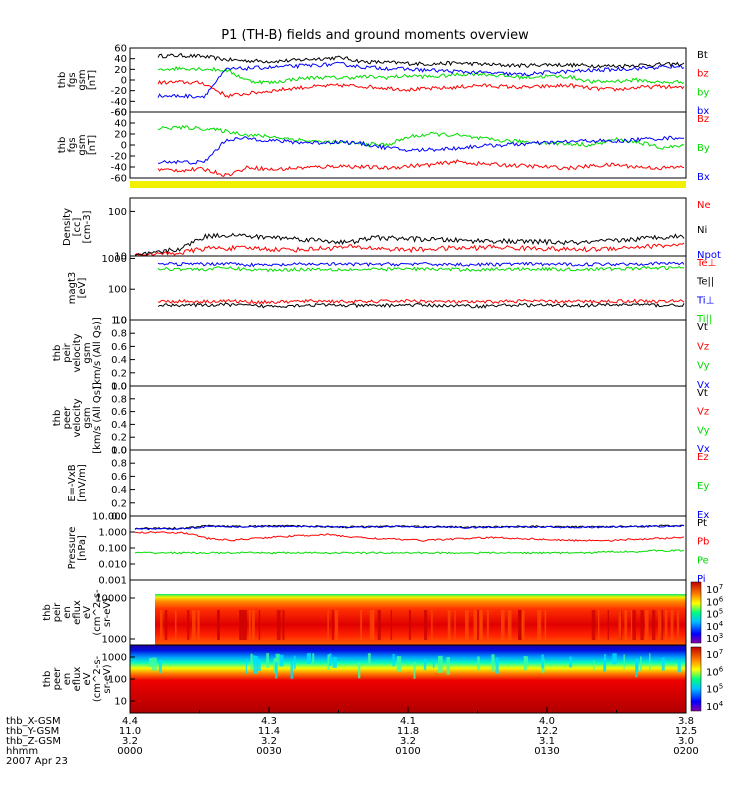  I want to click on colorbar-tick-label: 10⁵, so click(714, 614).